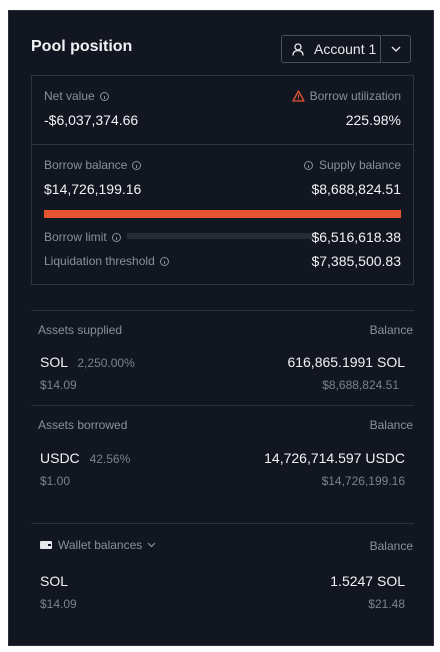 Image resolution: width=440 pixels, height=652 pixels. I want to click on borrowed-balance-heading: Balance, so click(391, 425).